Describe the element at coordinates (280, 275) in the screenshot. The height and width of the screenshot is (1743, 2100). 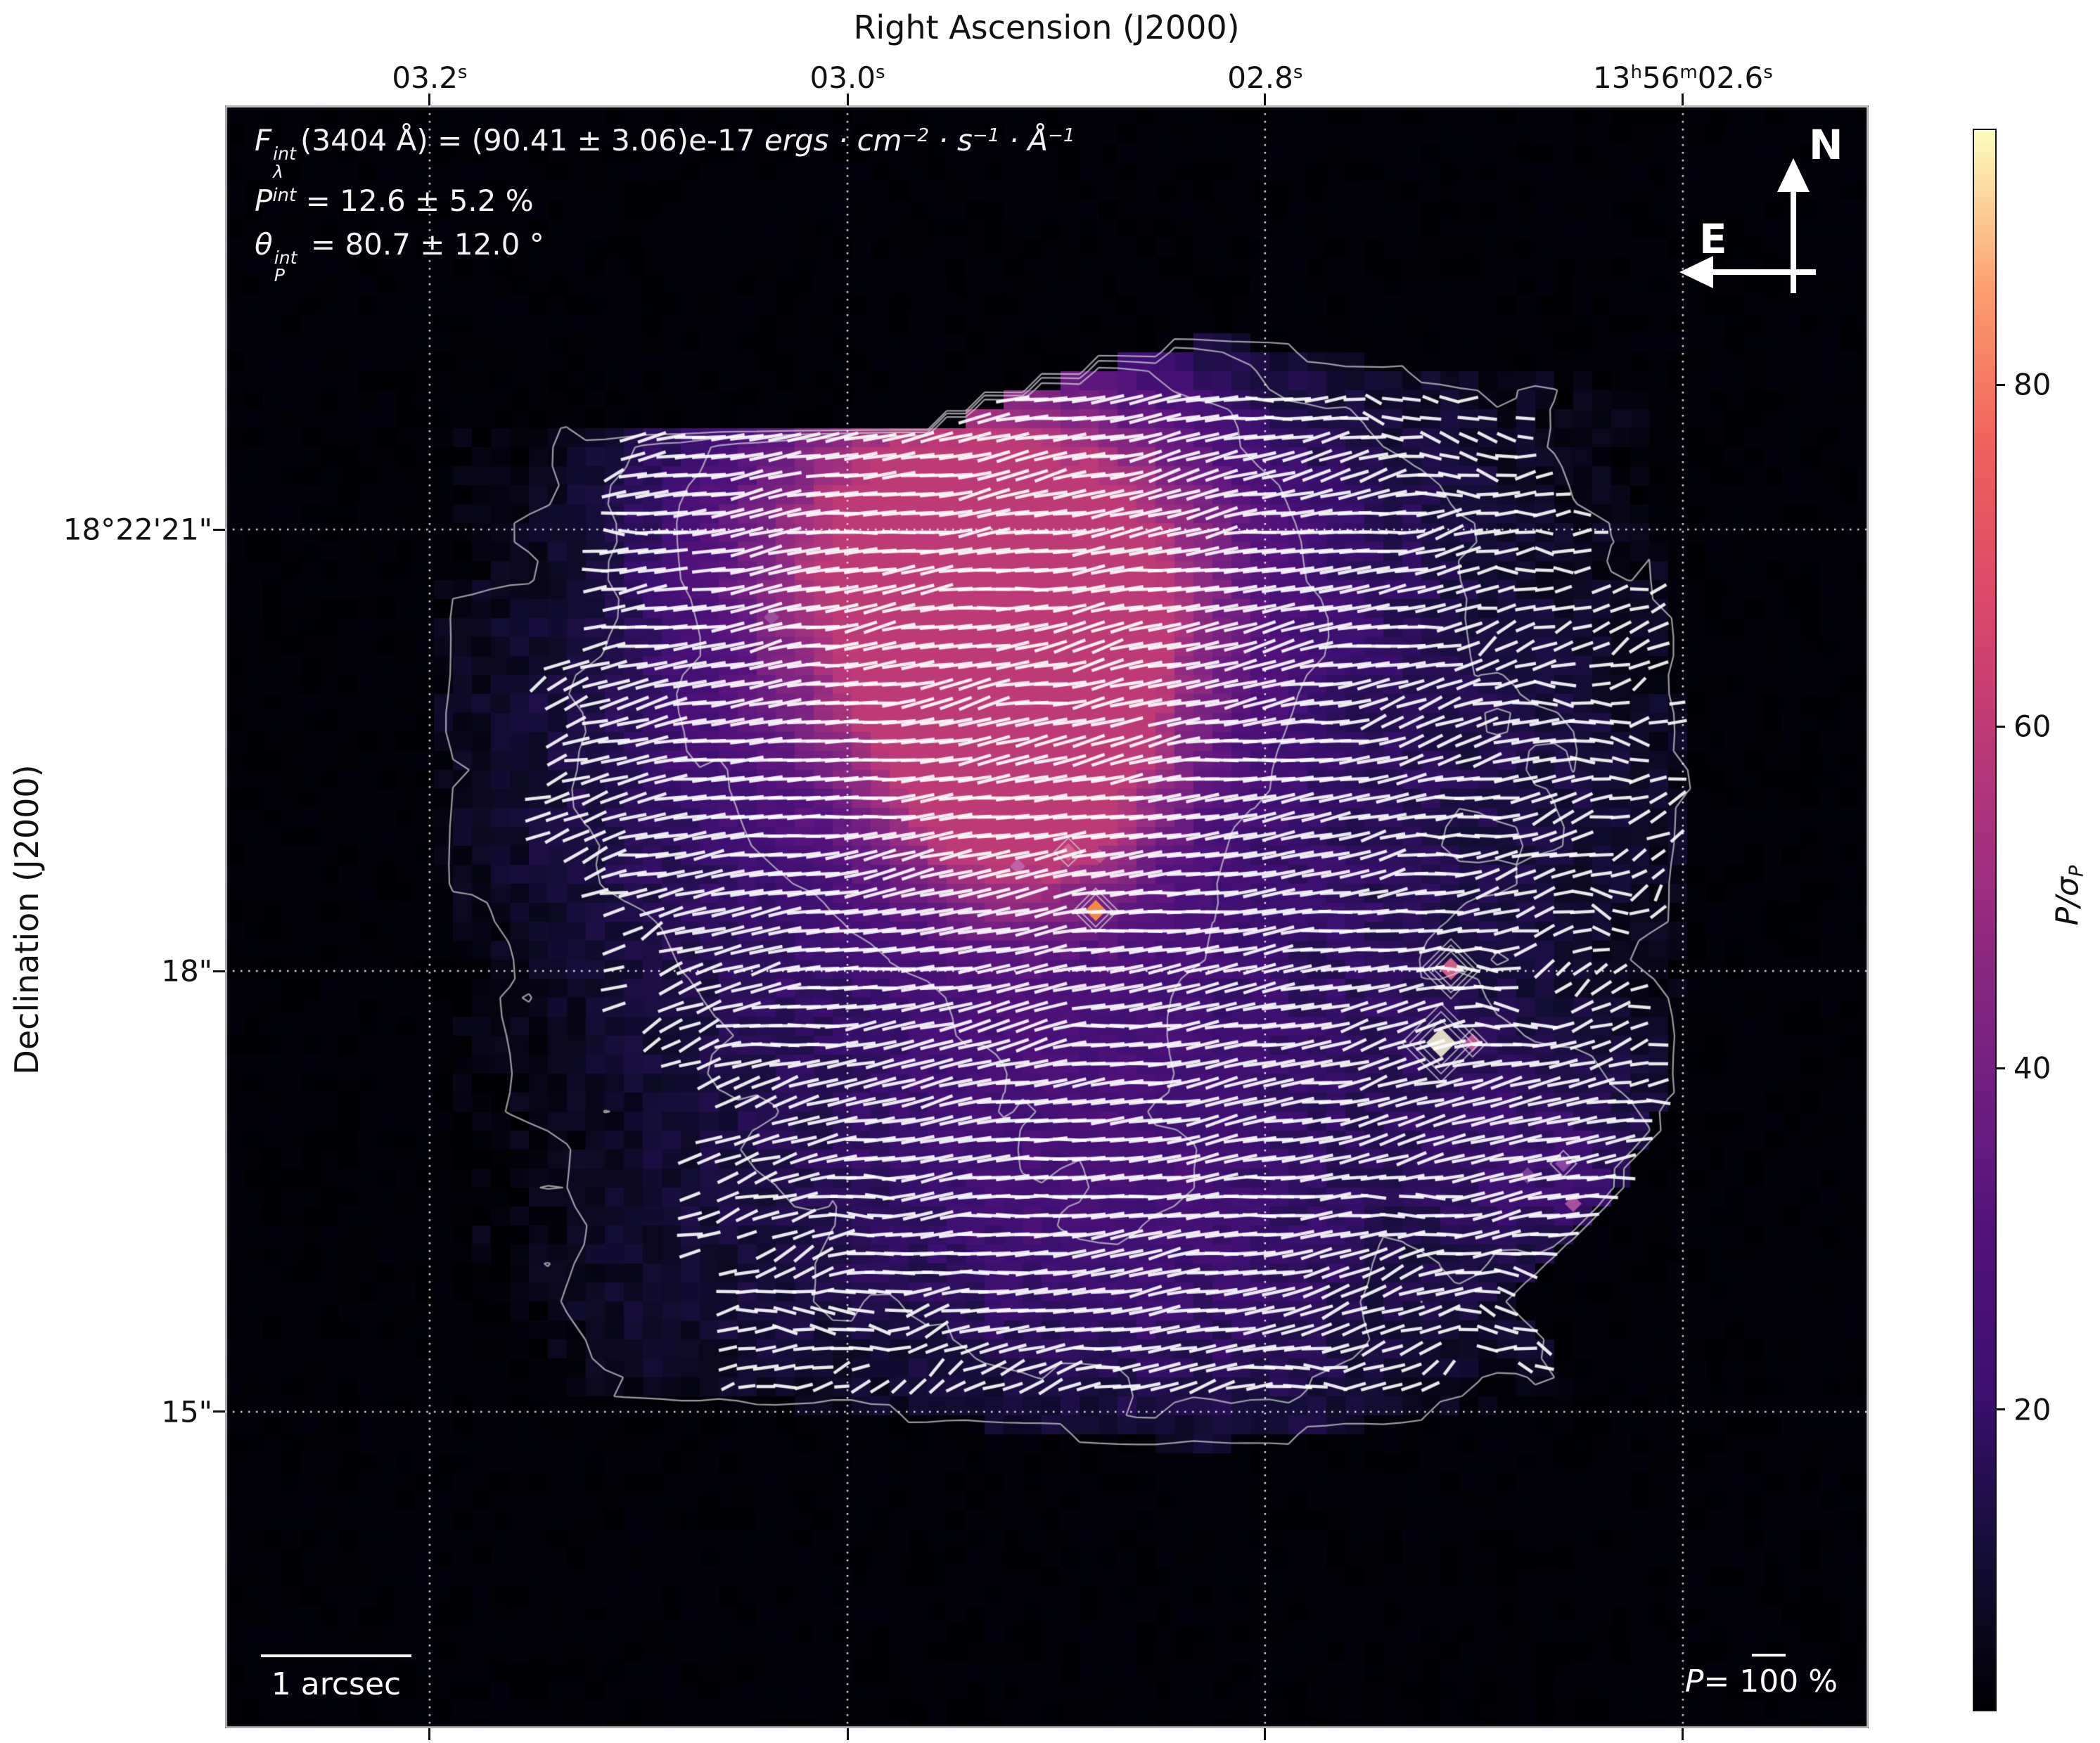
I see `annotation-script: P` at that location.